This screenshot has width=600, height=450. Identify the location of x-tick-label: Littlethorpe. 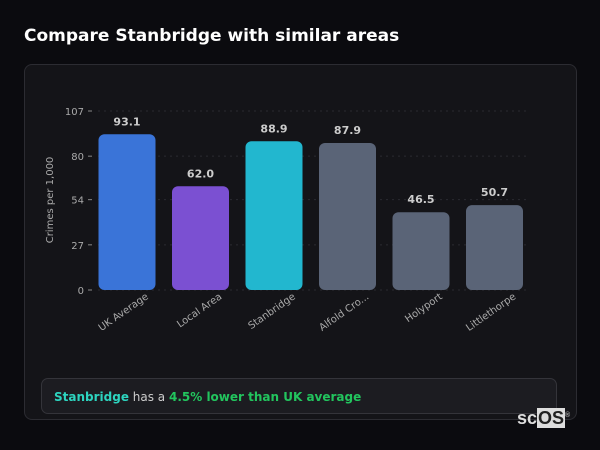
(491, 312).